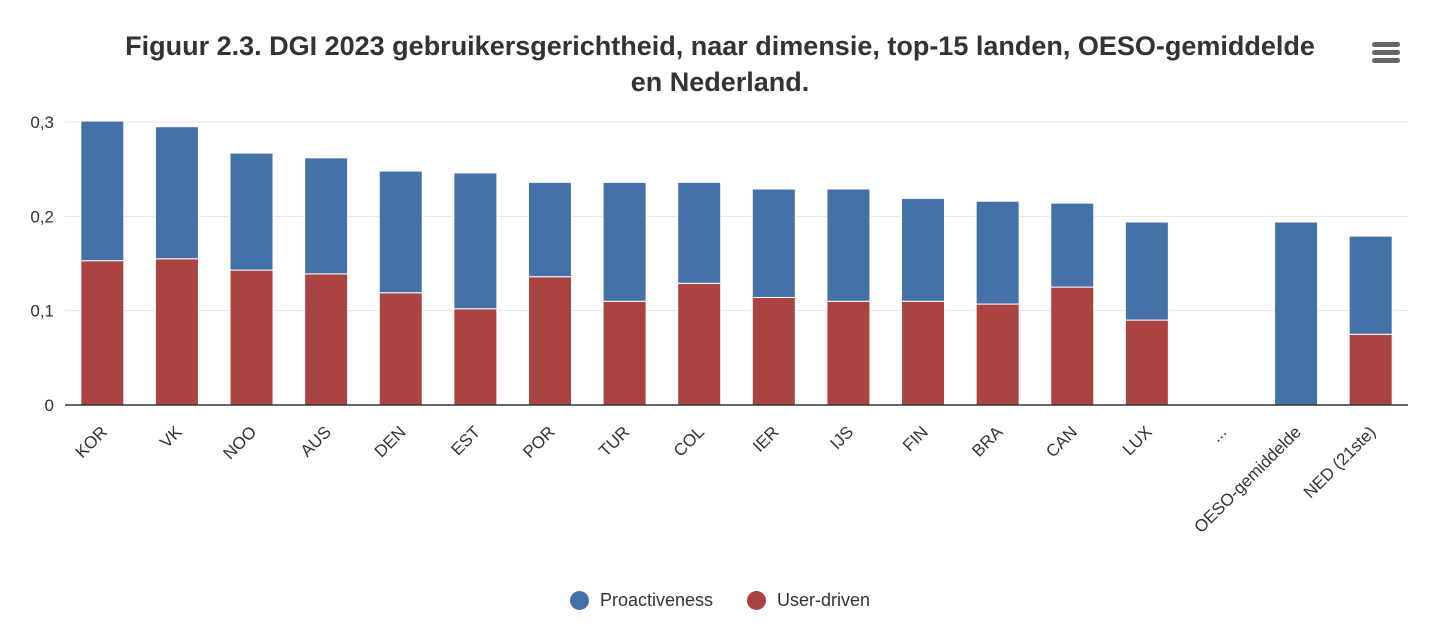 Image resolution: width=1440 pixels, height=643 pixels. I want to click on x-tick-label: AUS, so click(316, 441).